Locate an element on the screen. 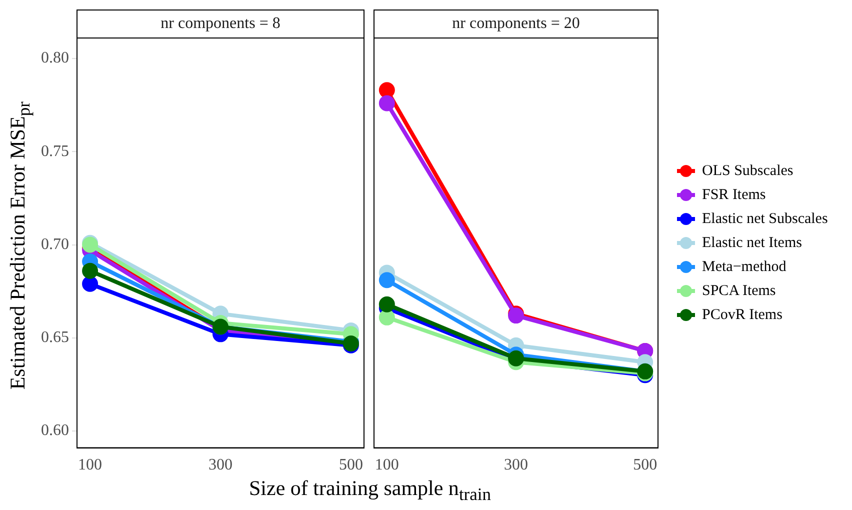 Image resolution: width=852 pixels, height=510 pixels. chart-title: nr components = 8 is located at coordinates (220, 23).